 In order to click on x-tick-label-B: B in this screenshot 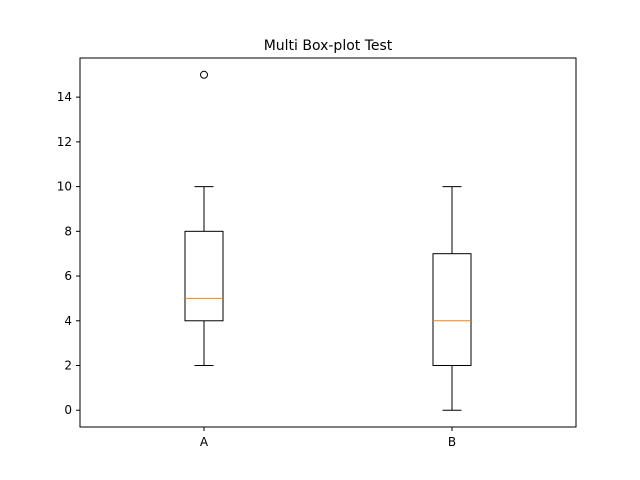, I will do `click(452, 442)`.